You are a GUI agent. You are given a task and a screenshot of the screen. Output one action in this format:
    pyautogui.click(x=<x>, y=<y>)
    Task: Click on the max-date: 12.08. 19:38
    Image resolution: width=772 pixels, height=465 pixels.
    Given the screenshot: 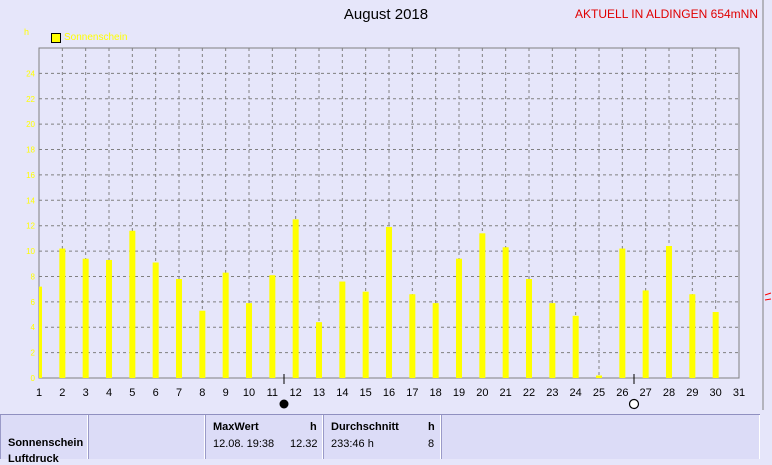 What is the action you would take?
    pyautogui.click(x=244, y=444)
    